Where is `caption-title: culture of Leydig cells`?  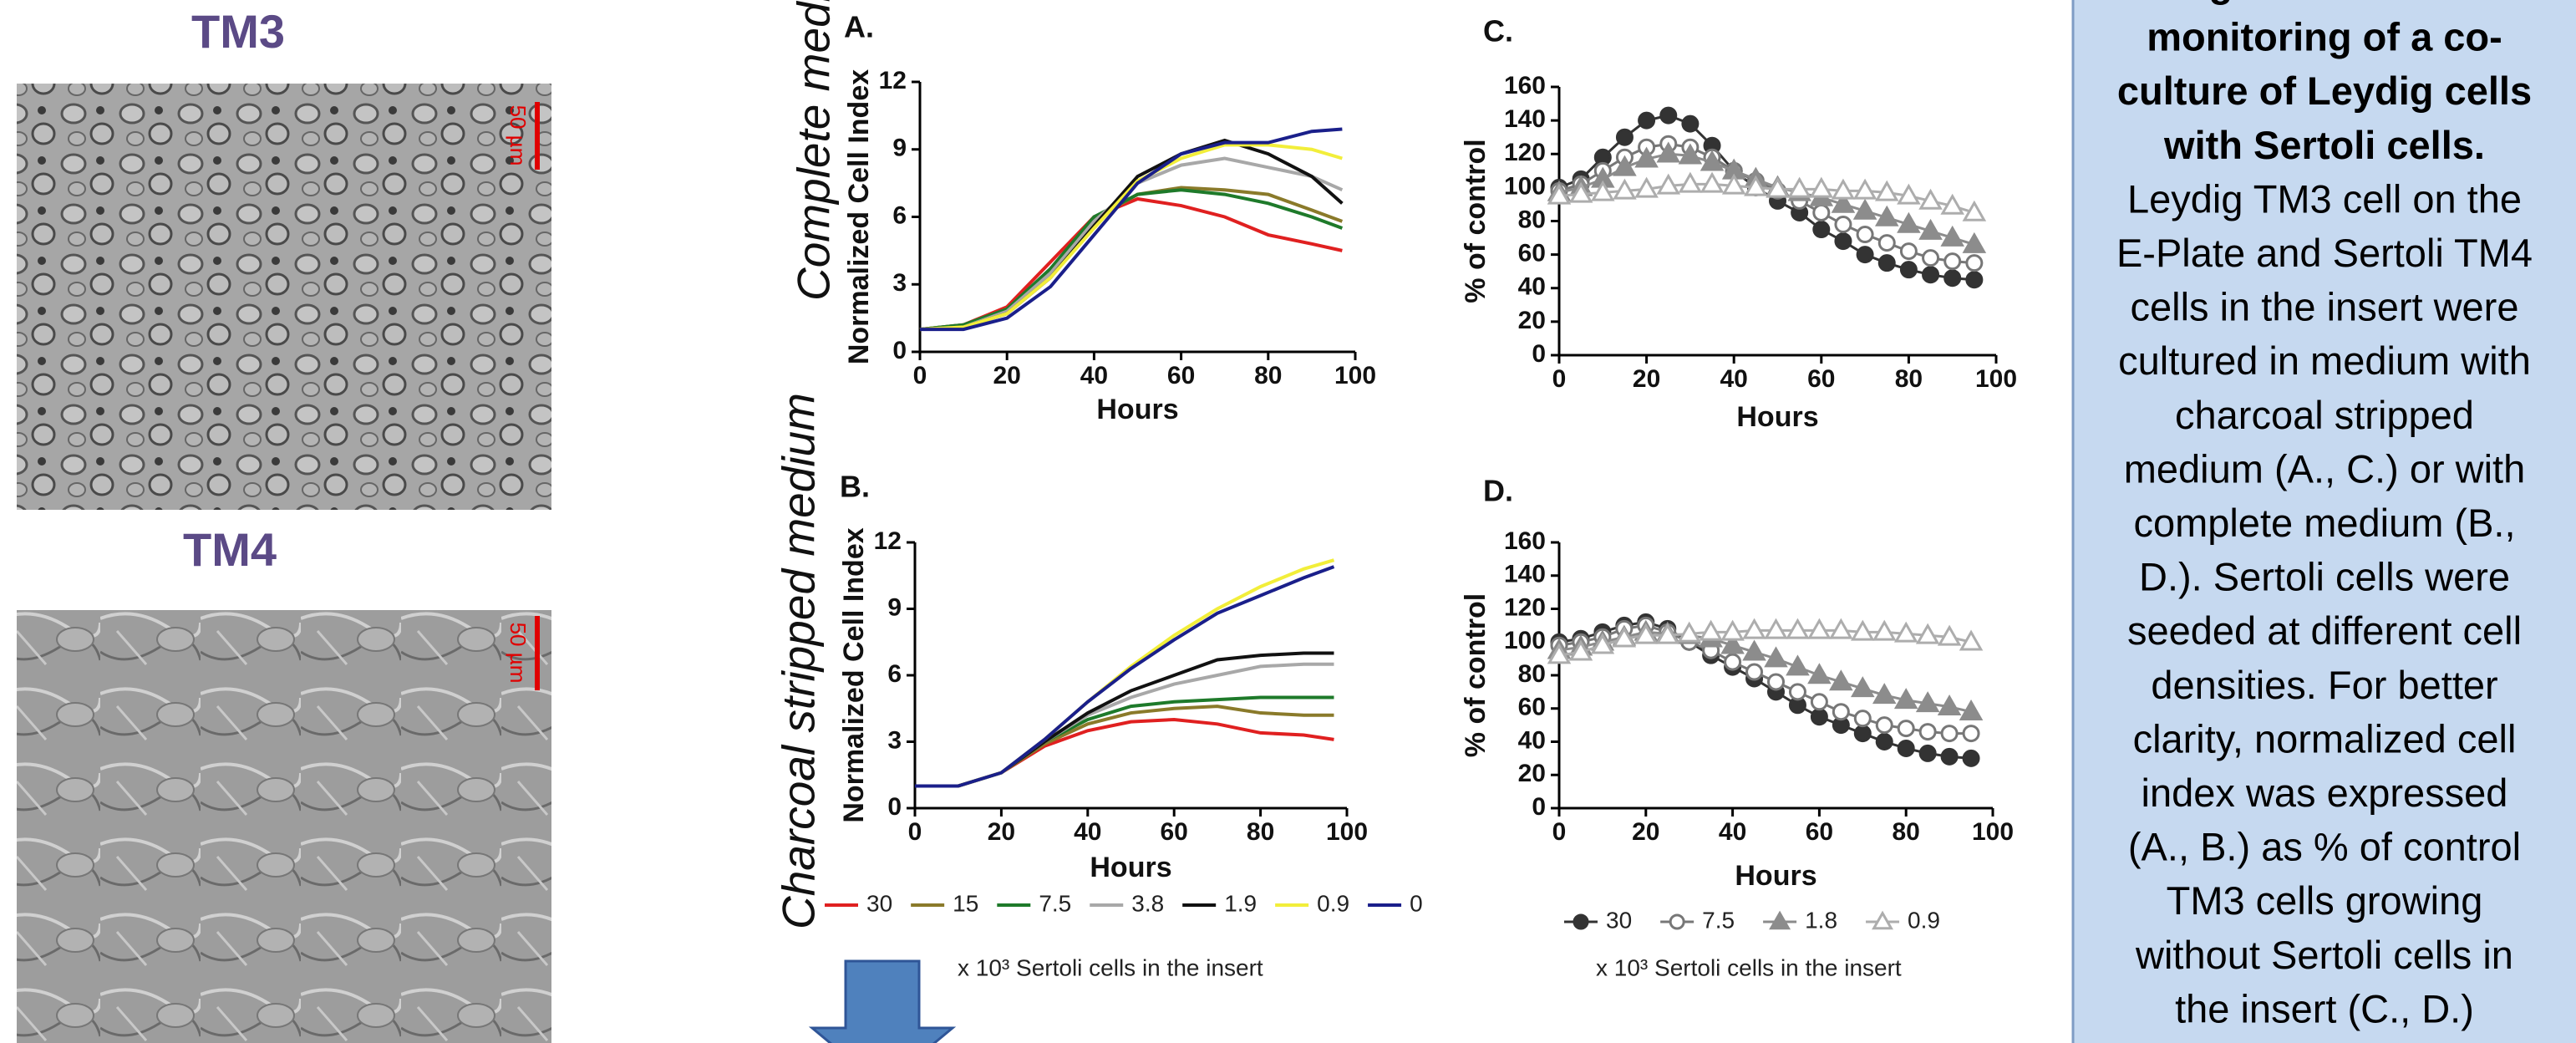
caption-title: culture of Leydig cells is located at coordinates (2324, 91).